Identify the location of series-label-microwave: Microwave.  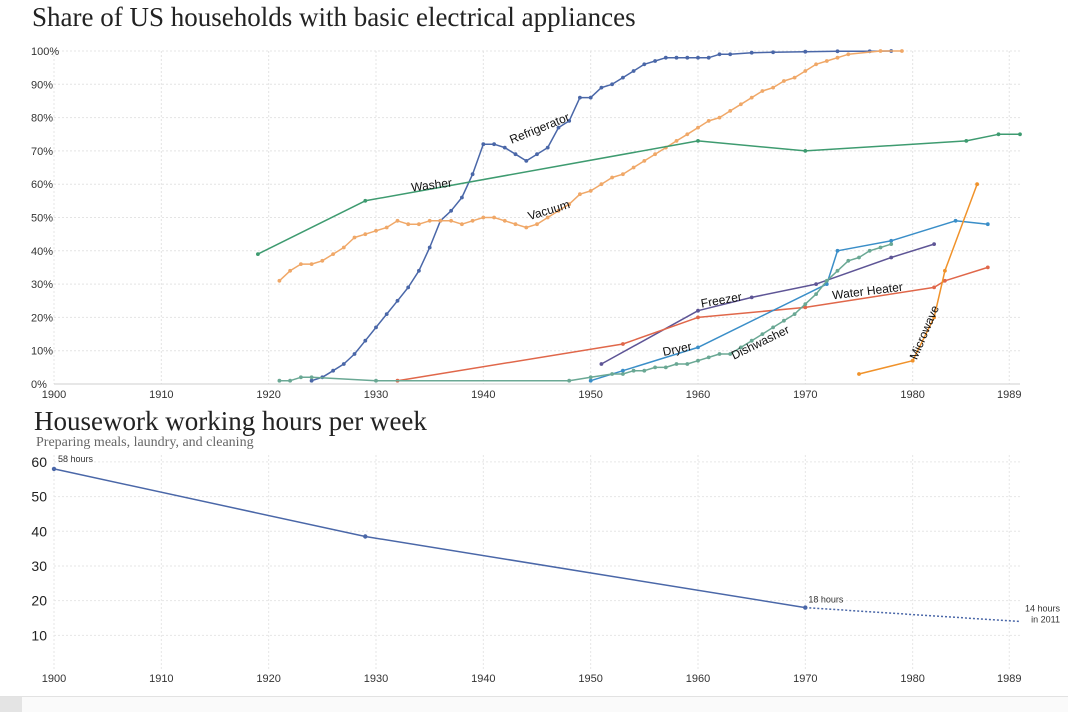
(924, 332).